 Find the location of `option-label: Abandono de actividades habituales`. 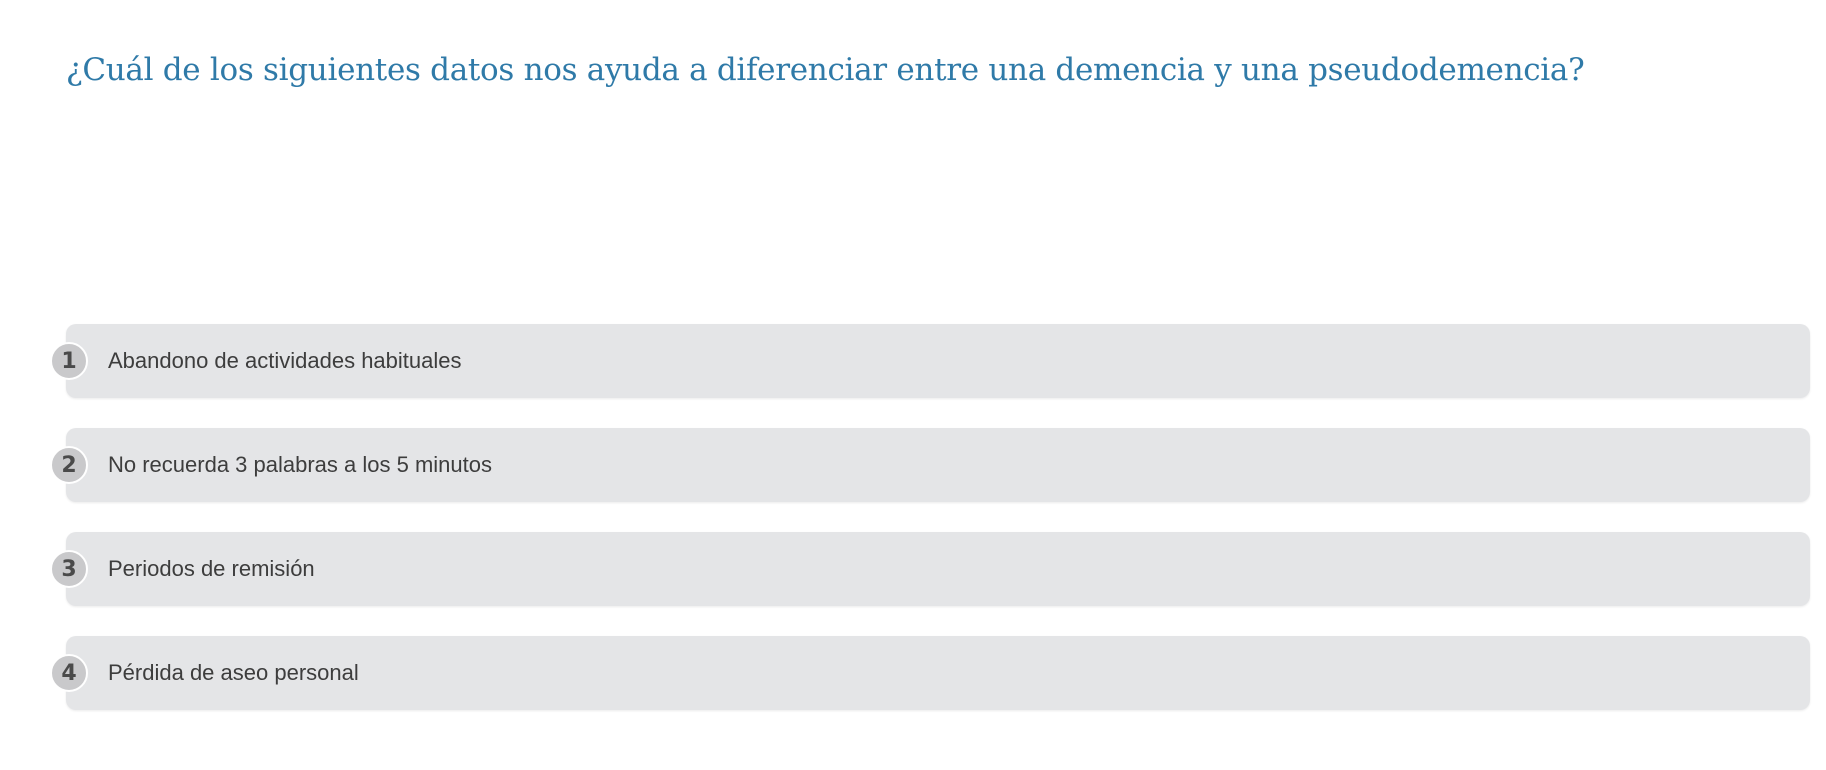

option-label: Abandono de actividades habituales is located at coordinates (285, 360).